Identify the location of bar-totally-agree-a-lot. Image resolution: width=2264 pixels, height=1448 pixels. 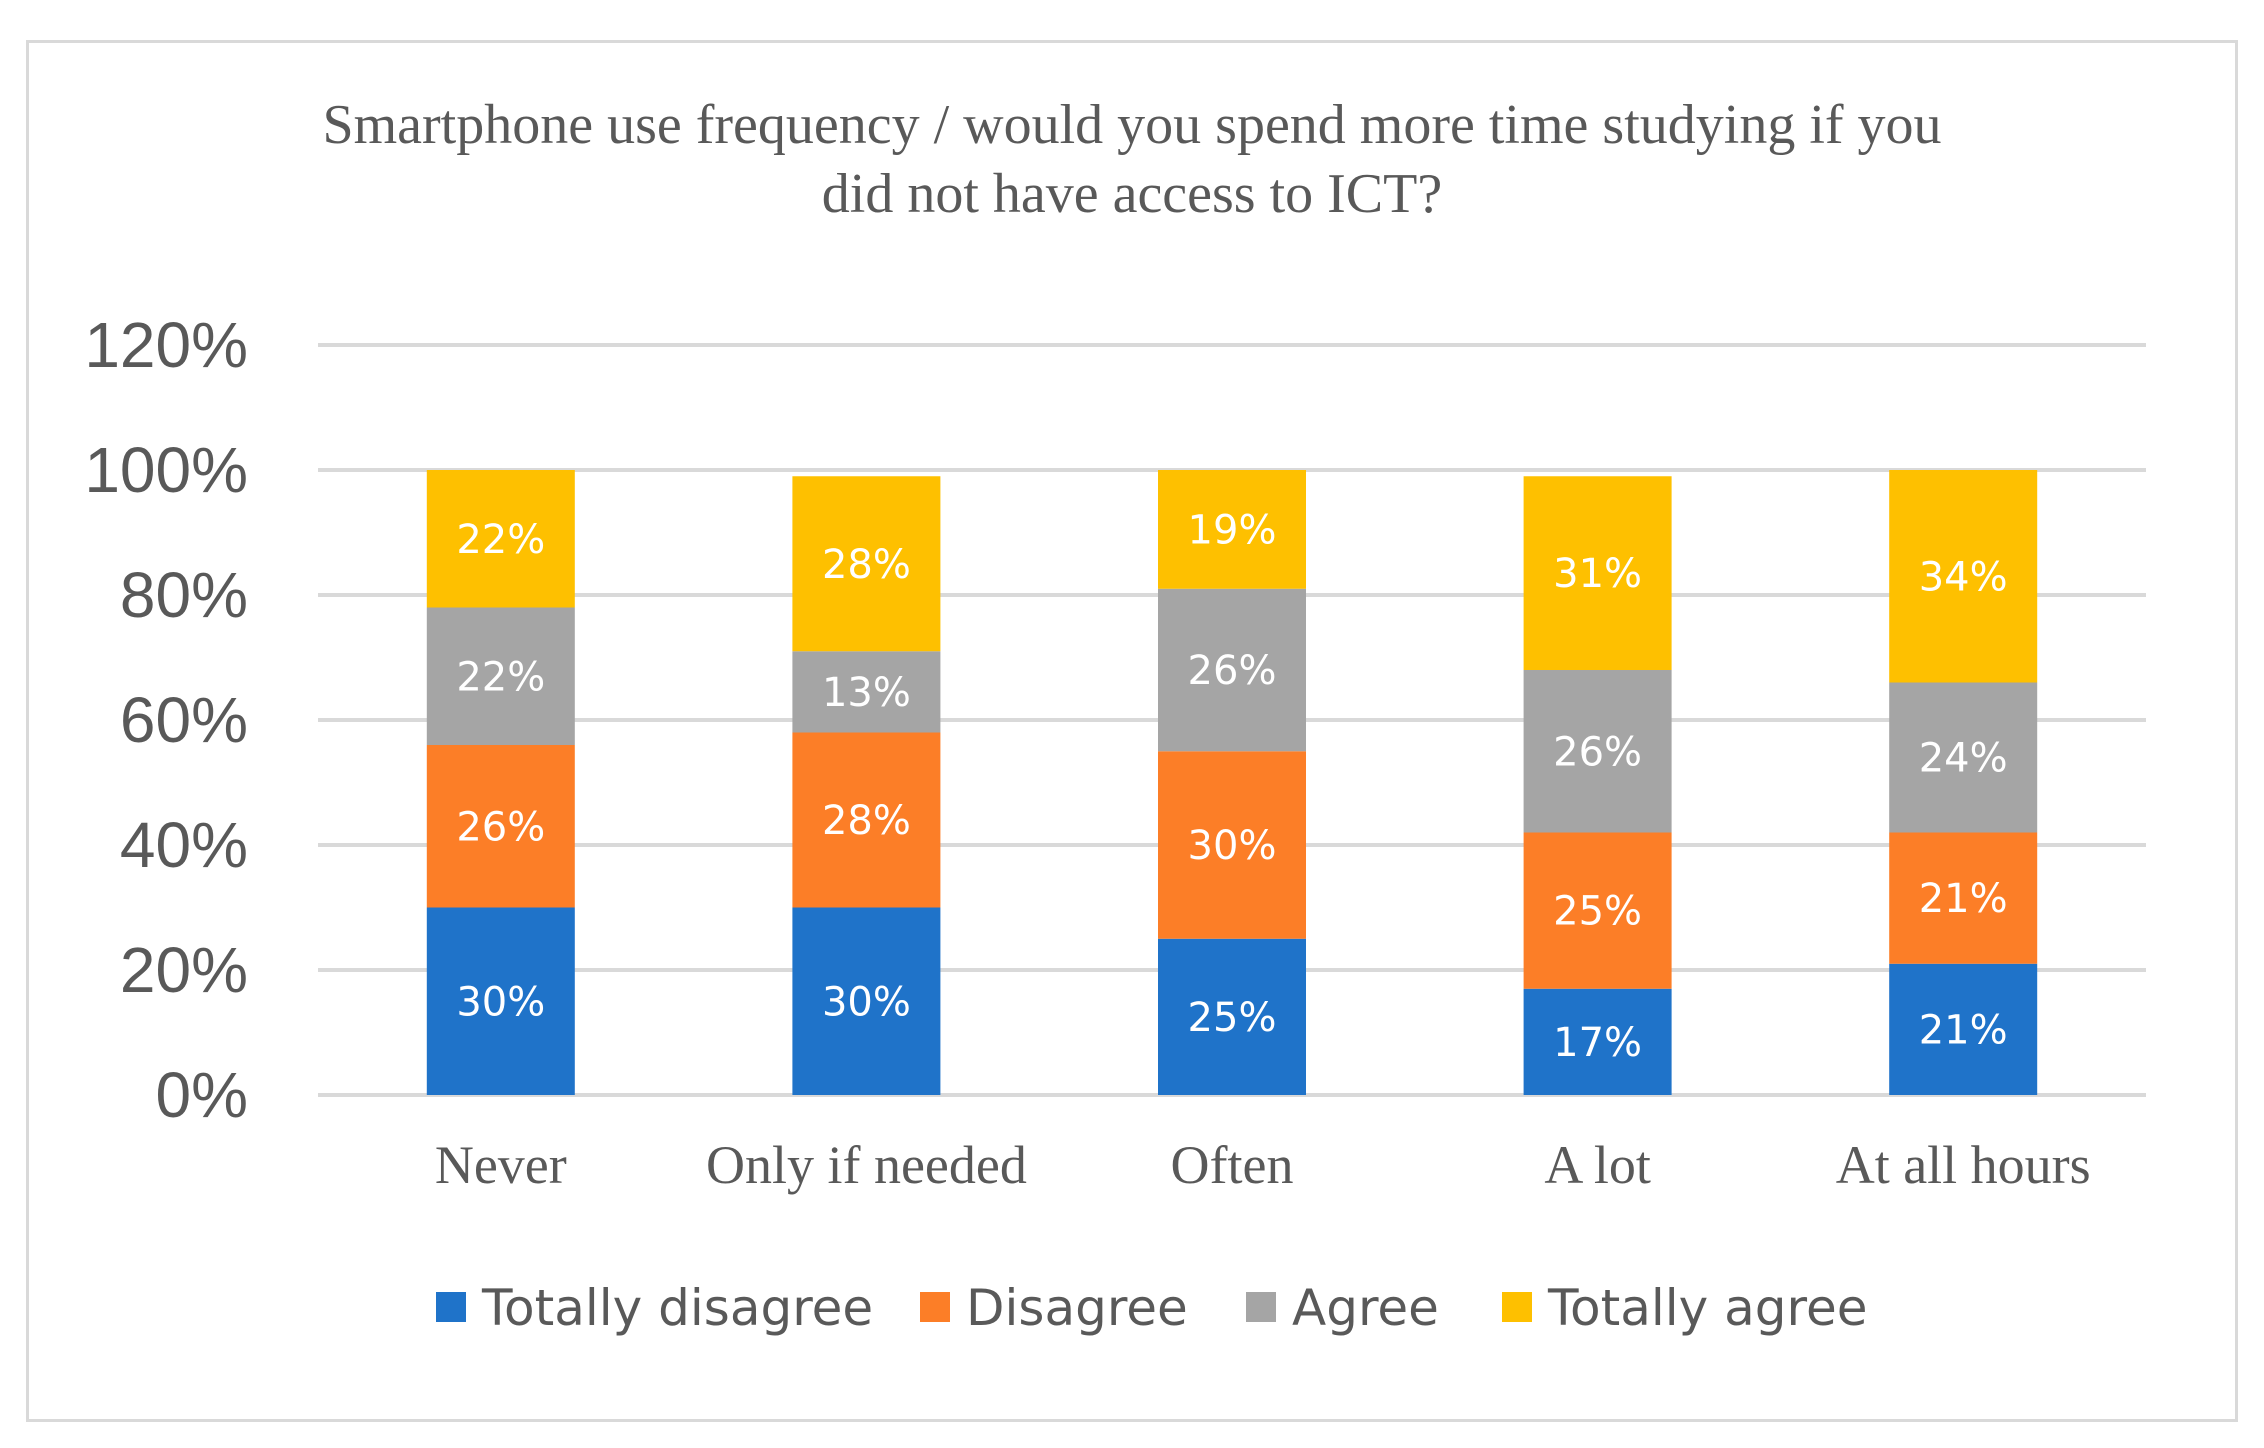
(1597, 573).